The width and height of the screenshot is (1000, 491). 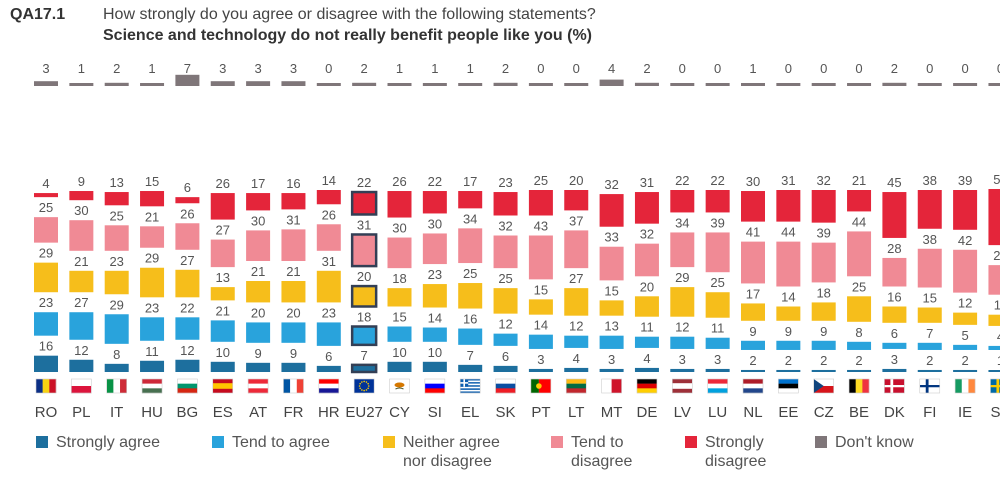 What do you see at coordinates (753, 386) in the screenshot?
I see `flag-nl-icon` at bounding box center [753, 386].